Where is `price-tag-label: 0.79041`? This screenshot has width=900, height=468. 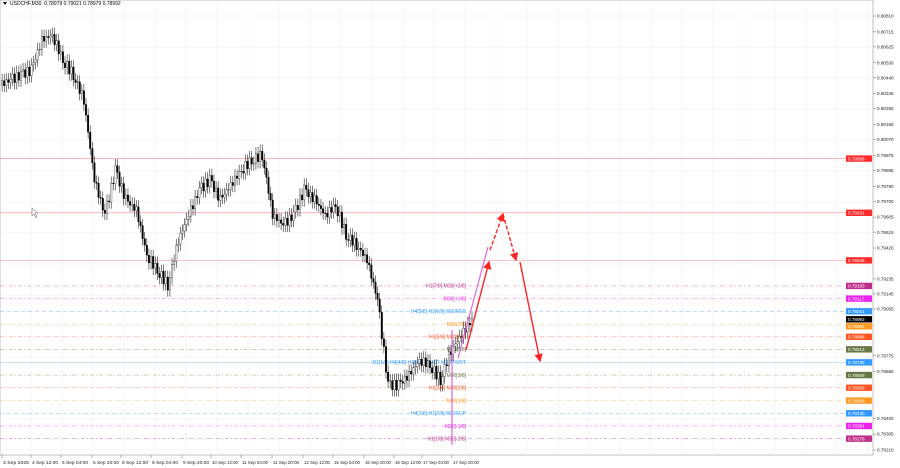
price-tag-label: 0.79041 is located at coordinates (856, 311).